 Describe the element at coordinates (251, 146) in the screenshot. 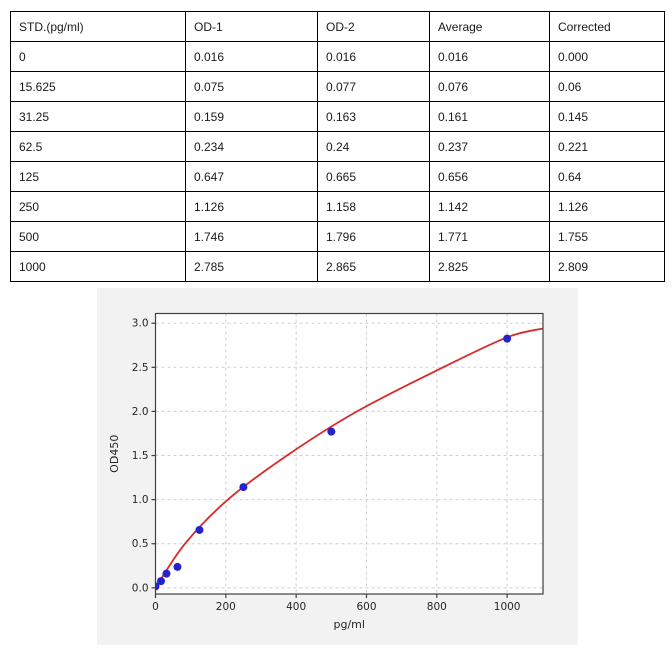

I see `table-cell: 0.234` at that location.